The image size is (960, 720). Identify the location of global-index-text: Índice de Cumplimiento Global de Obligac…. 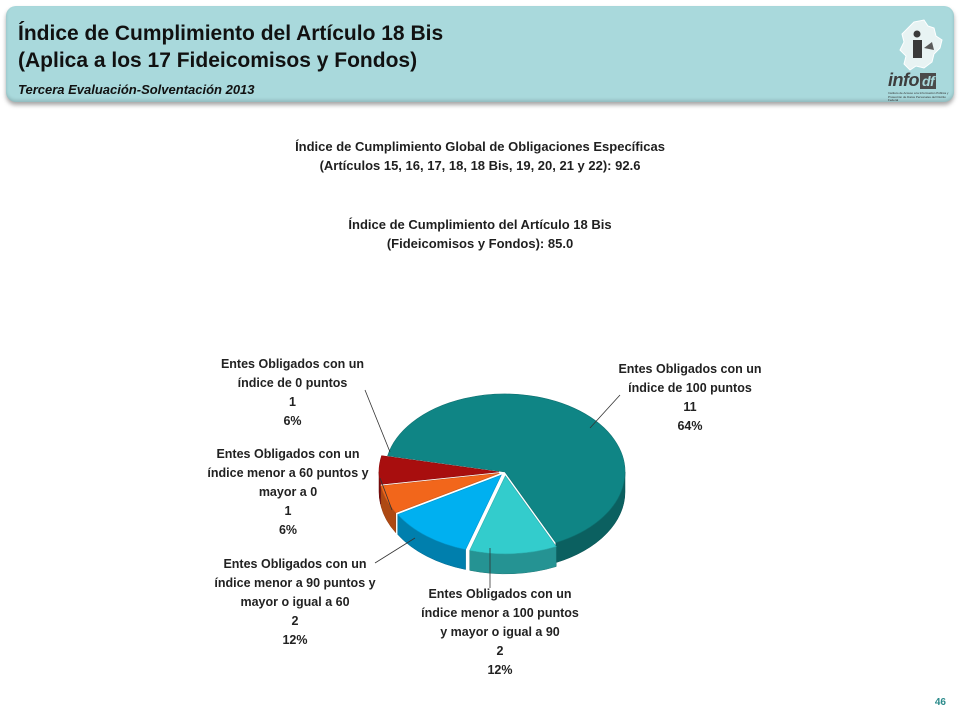
(480, 156).